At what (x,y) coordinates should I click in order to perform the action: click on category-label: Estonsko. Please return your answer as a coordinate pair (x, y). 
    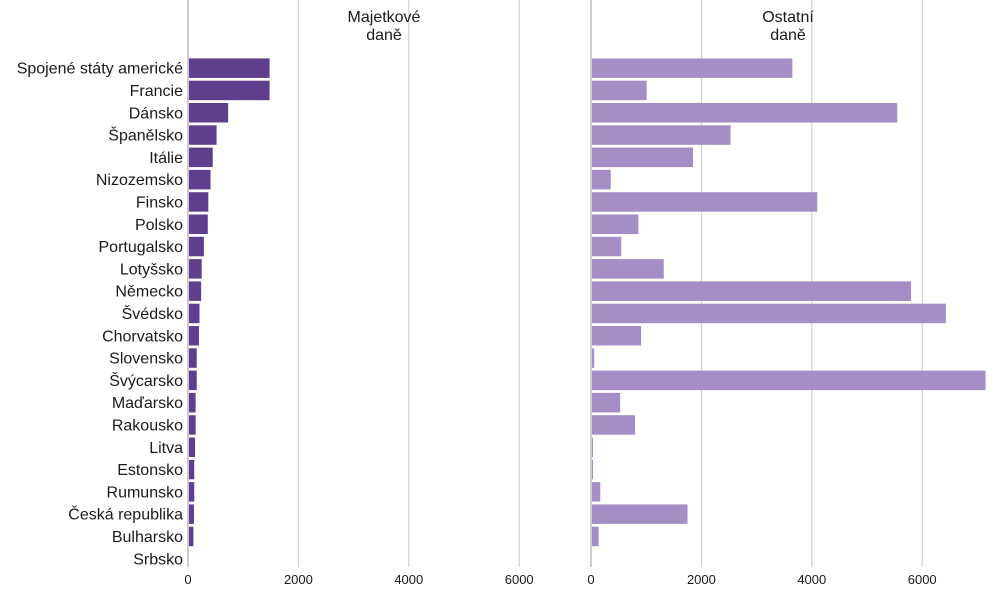
    Looking at the image, I should click on (150, 470).